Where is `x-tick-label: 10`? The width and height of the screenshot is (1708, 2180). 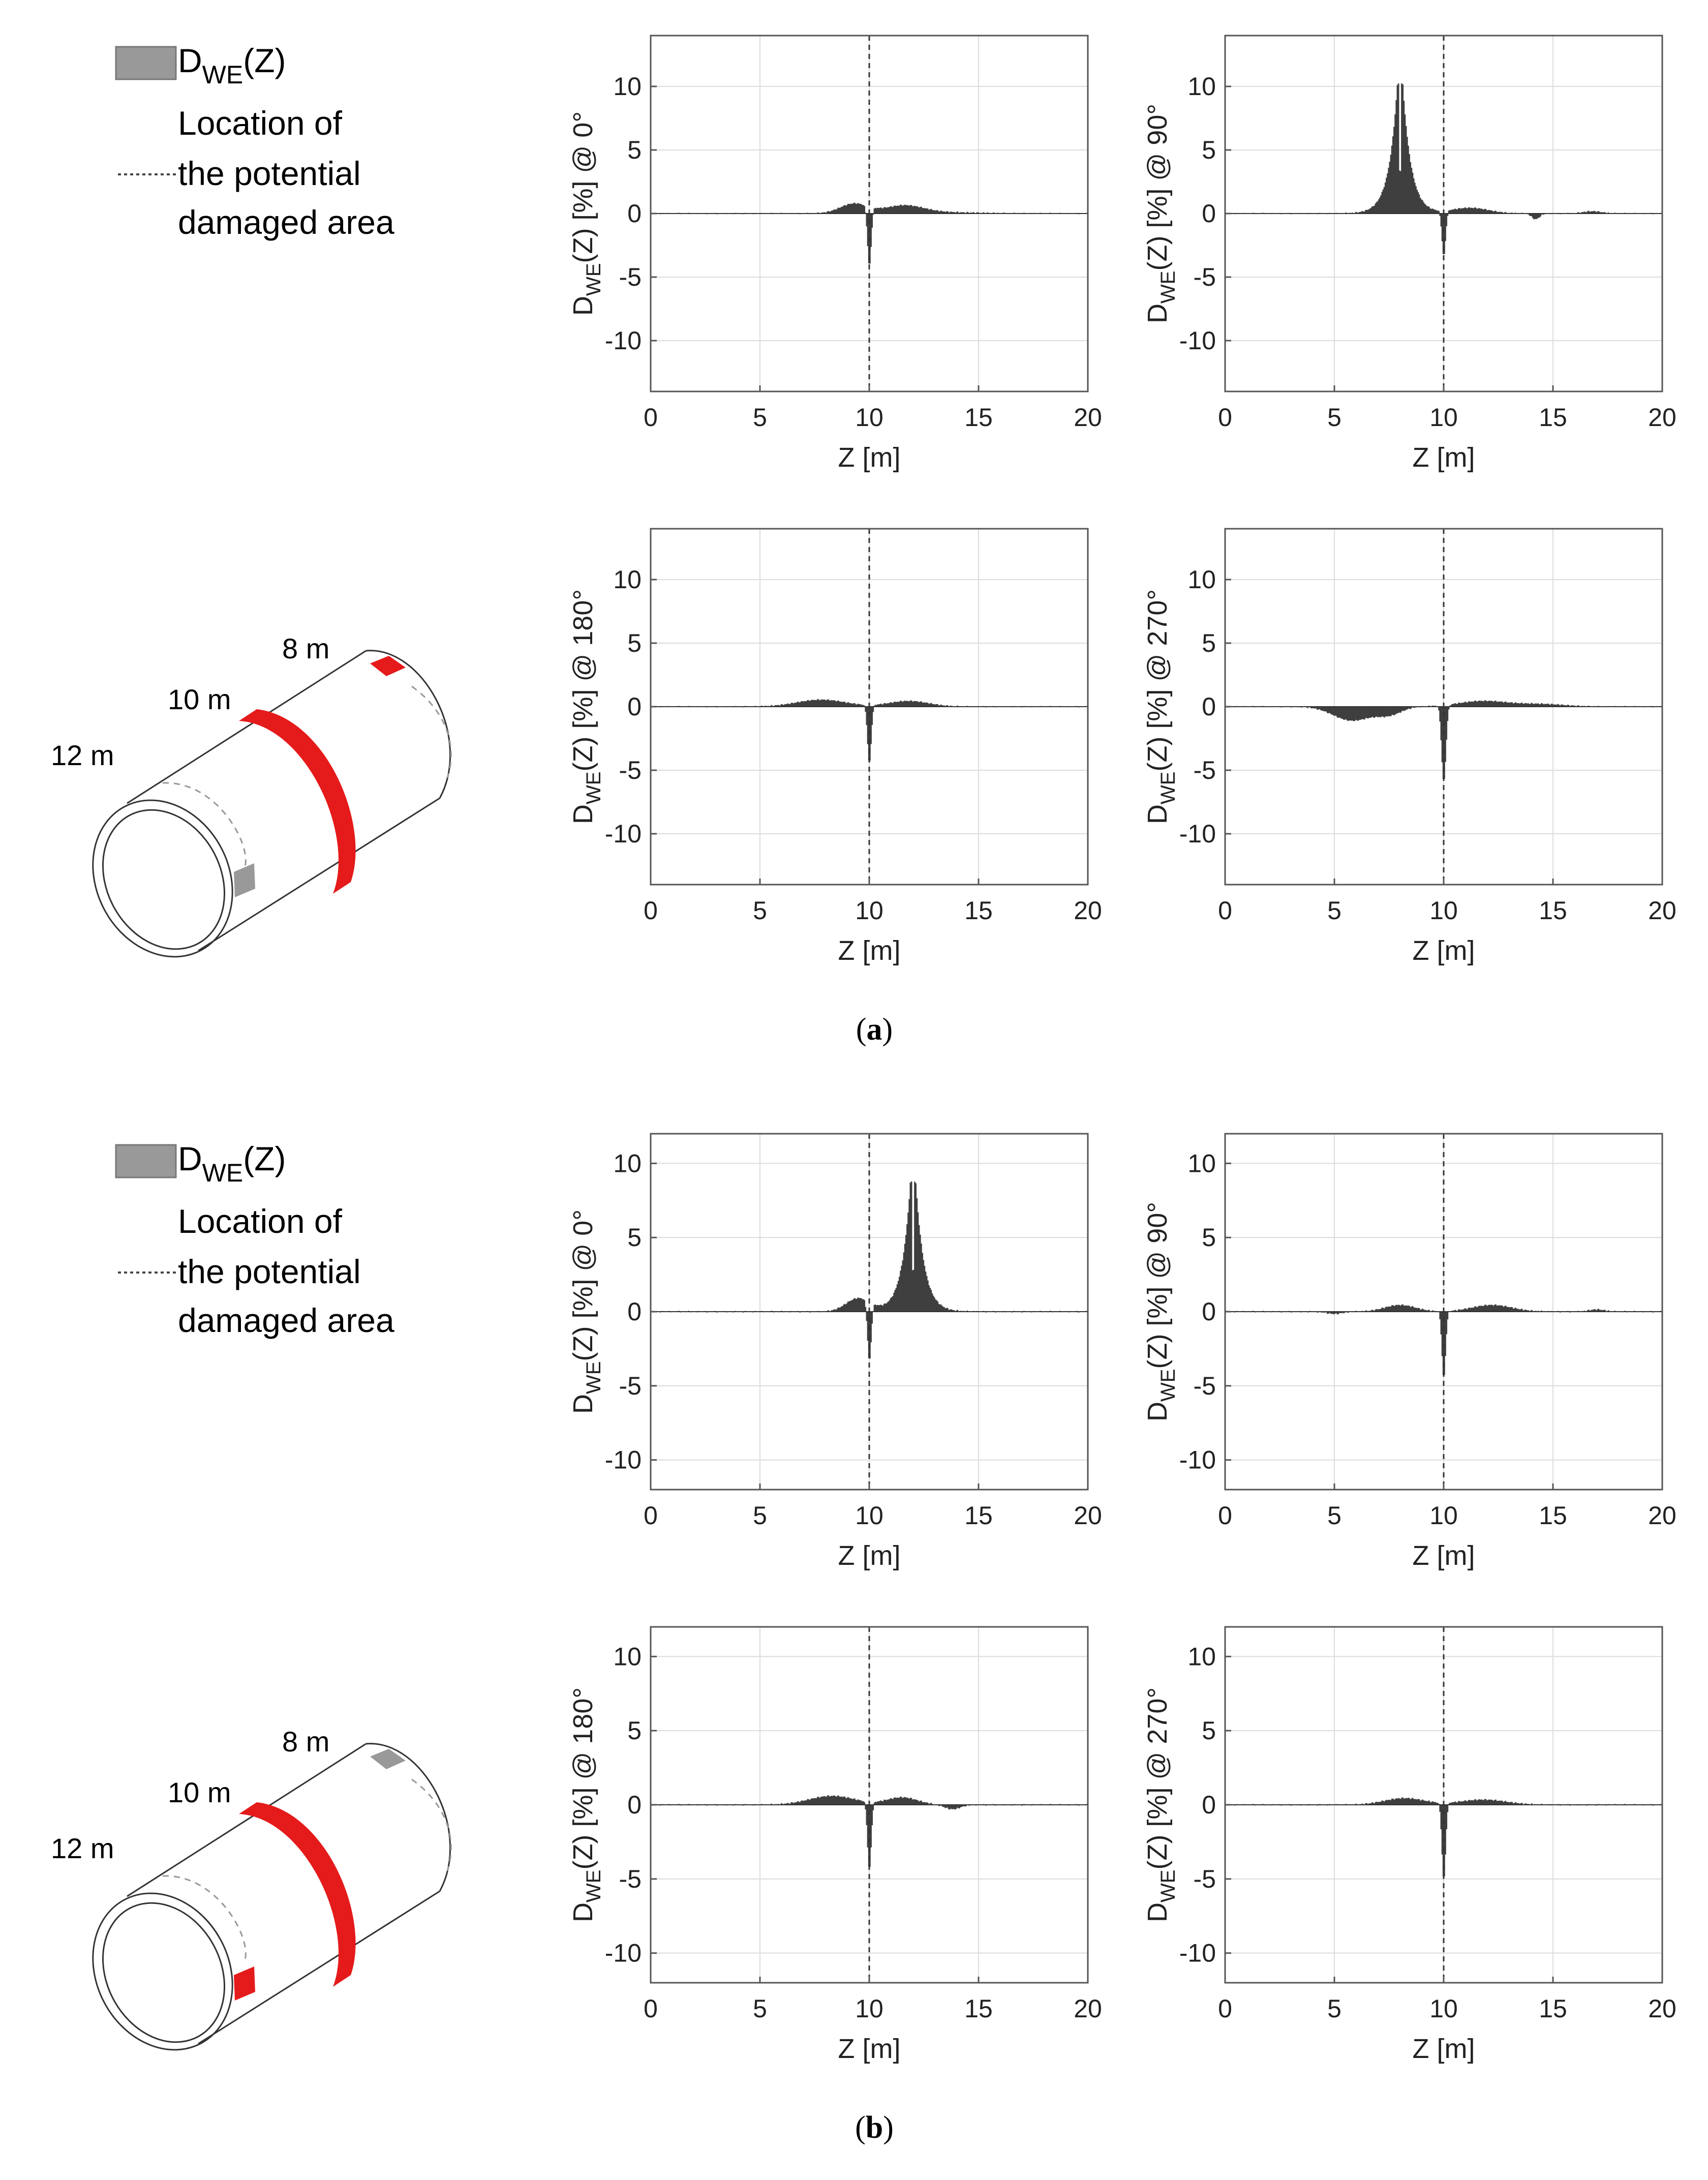 x-tick-label: 10 is located at coordinates (1443, 2009).